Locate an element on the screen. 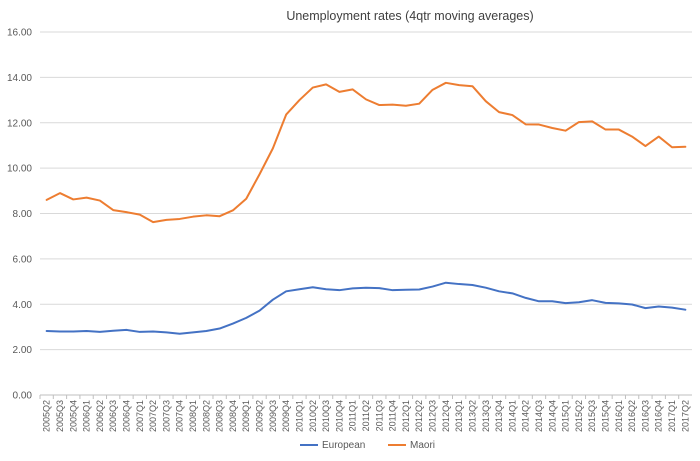 Image resolution: width=700 pixels, height=461 pixels. x-tick-label: 2006Q1 is located at coordinates (87, 416).